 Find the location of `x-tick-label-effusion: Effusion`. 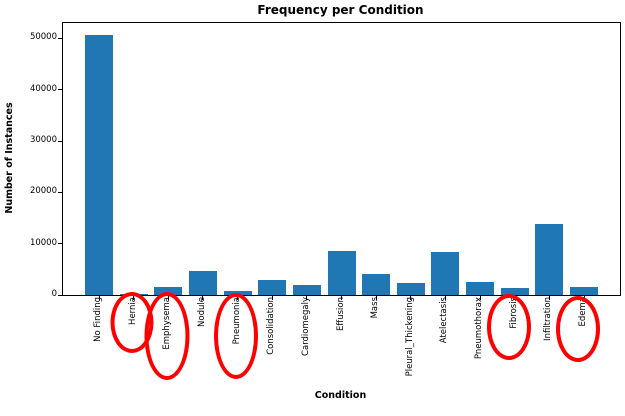

x-tick-label-effusion: Effusion is located at coordinates (340, 314).